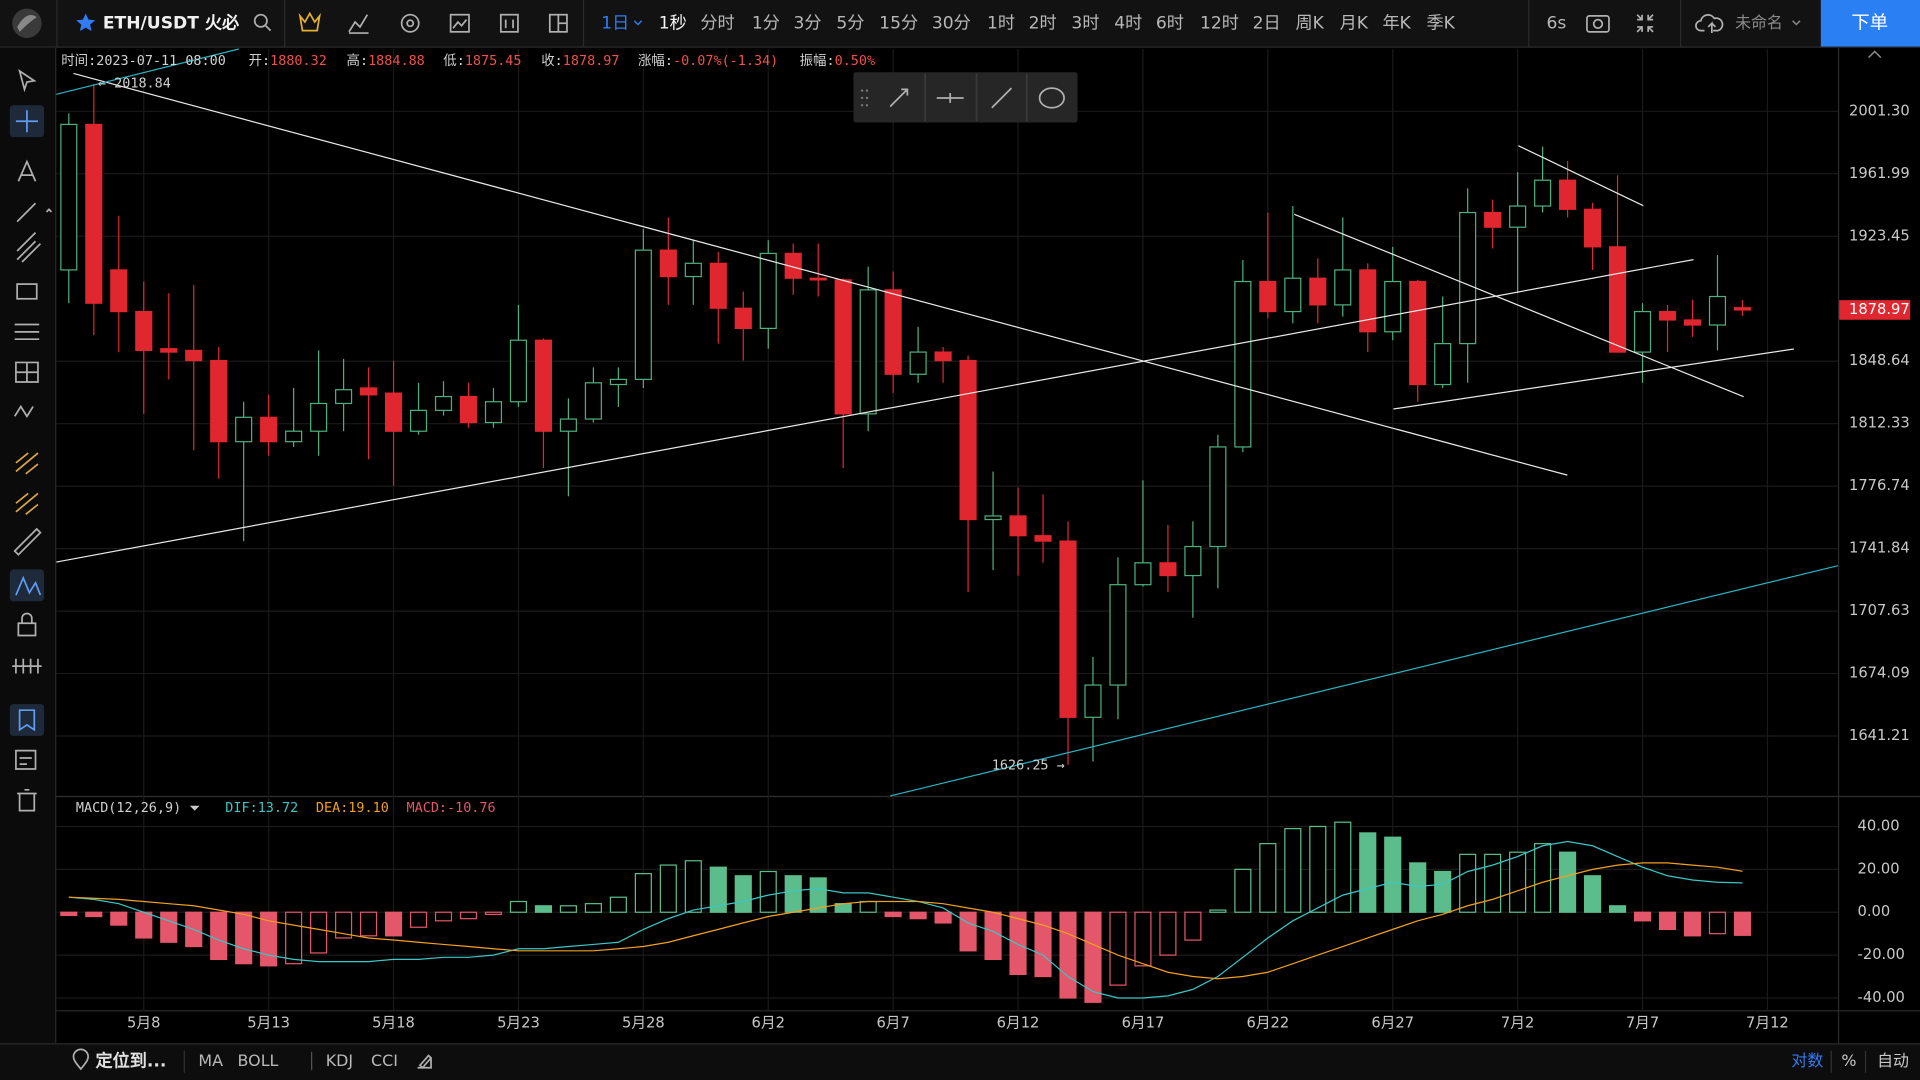  What do you see at coordinates (258, 1060) in the screenshot?
I see `indicator-toggle: BOLL` at bounding box center [258, 1060].